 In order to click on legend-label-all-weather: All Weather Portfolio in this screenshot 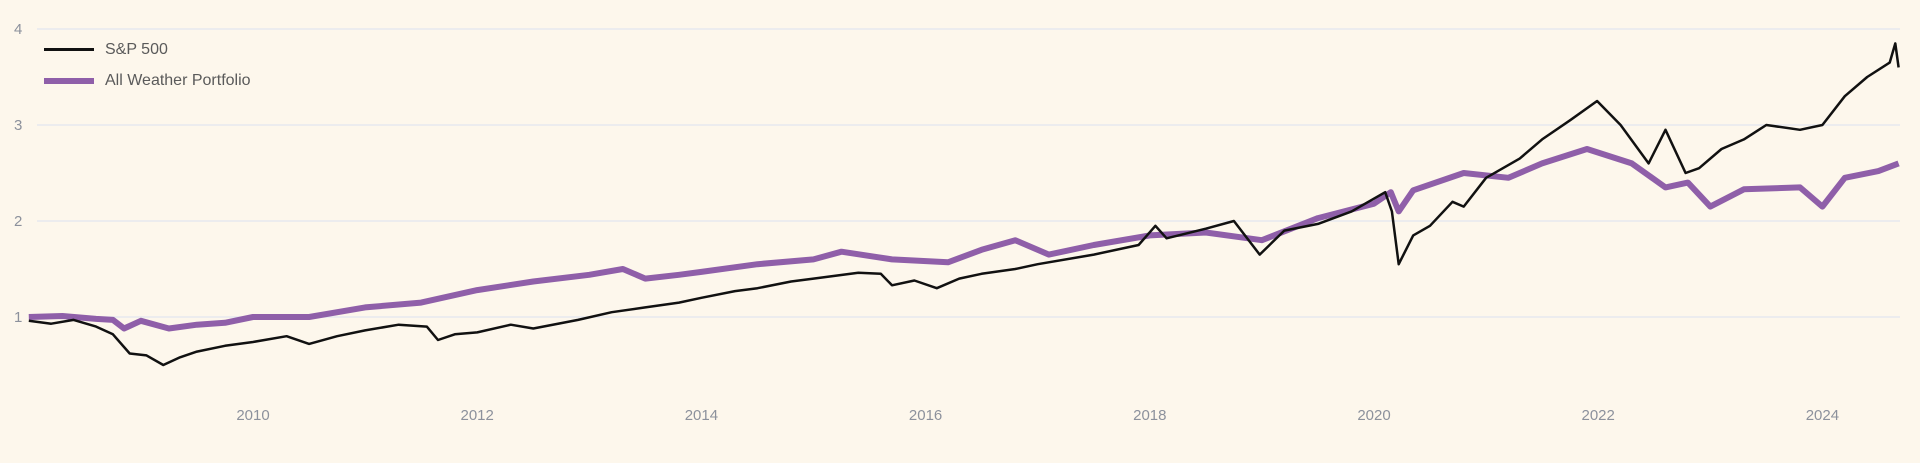, I will do `click(178, 80)`.